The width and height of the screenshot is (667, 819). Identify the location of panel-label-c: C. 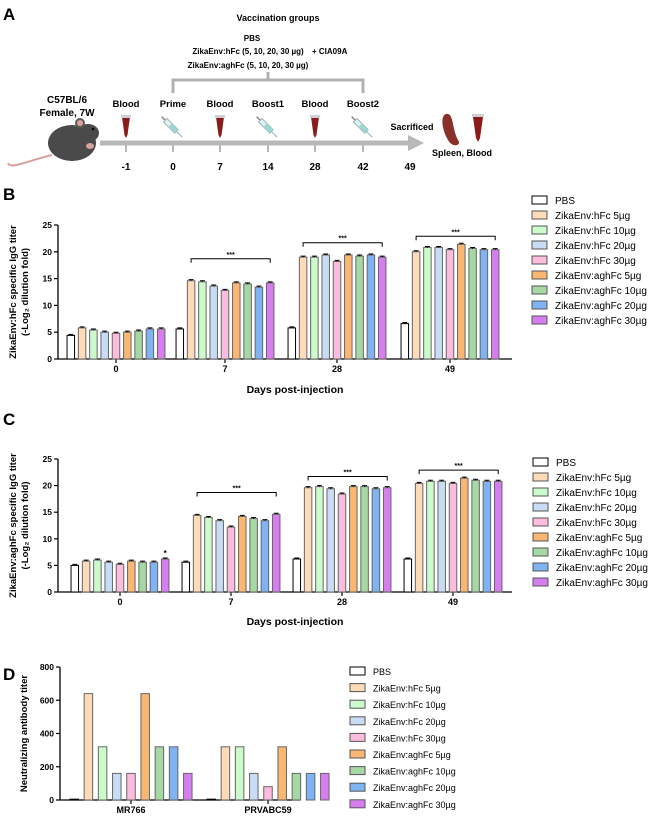
(9, 419).